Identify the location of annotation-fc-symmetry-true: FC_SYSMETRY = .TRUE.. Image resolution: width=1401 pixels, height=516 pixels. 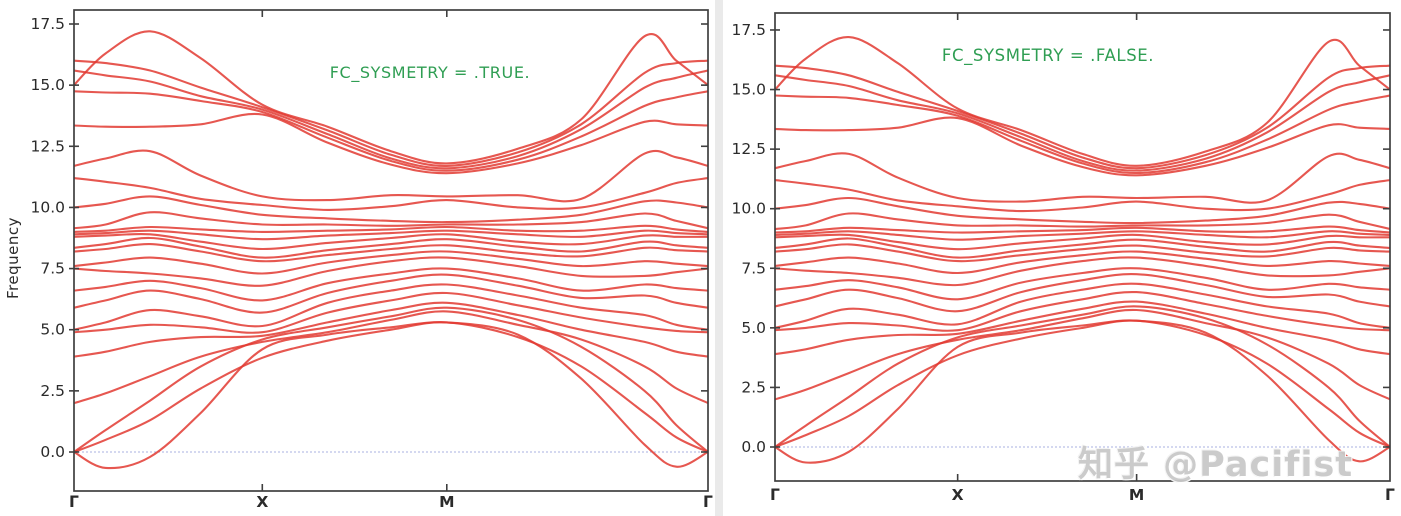
(430, 72).